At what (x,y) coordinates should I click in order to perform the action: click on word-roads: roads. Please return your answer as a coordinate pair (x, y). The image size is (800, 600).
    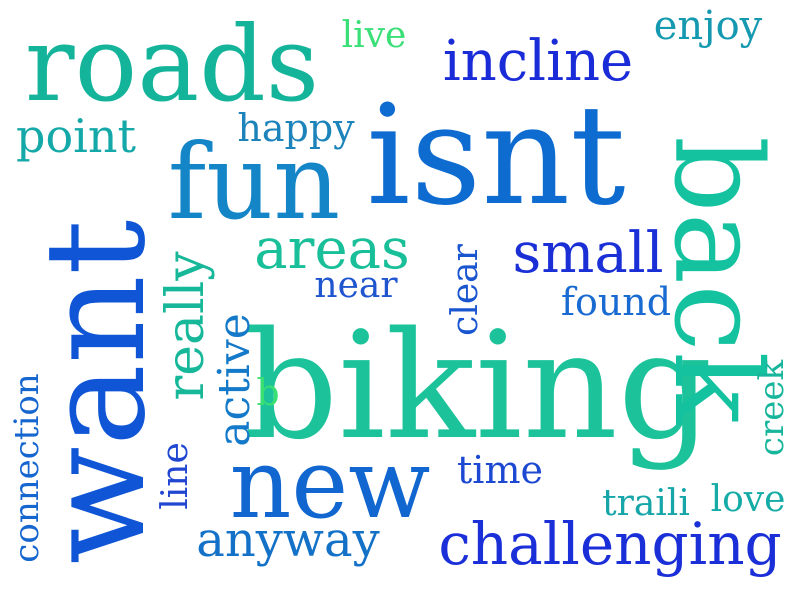
    Looking at the image, I should click on (172, 64).